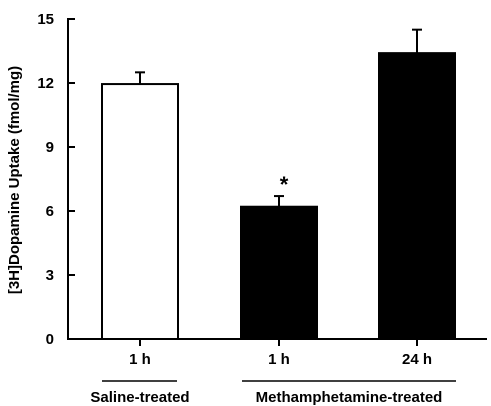 This screenshot has height=406, width=491. I want to click on significance-asterisk: *, so click(284, 184).